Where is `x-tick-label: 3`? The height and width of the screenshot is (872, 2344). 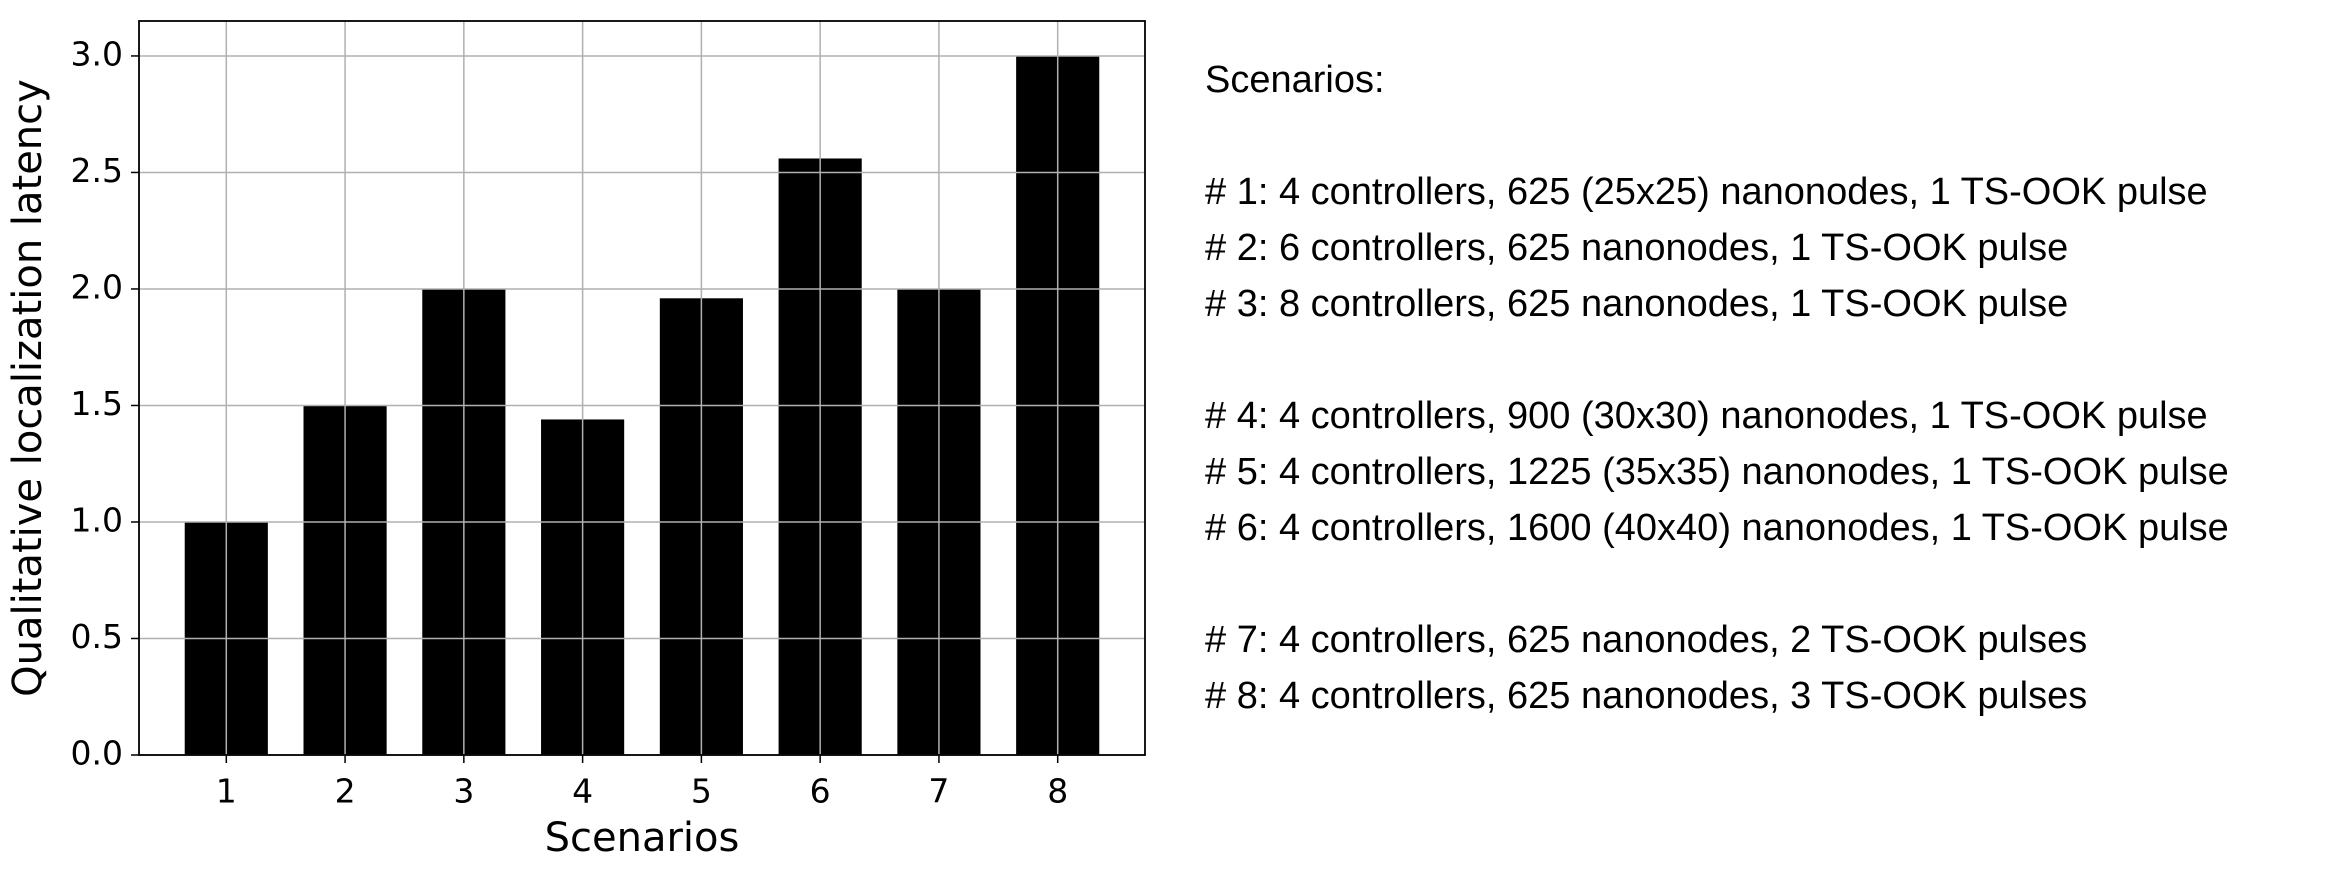 x-tick-label: 3 is located at coordinates (463, 791).